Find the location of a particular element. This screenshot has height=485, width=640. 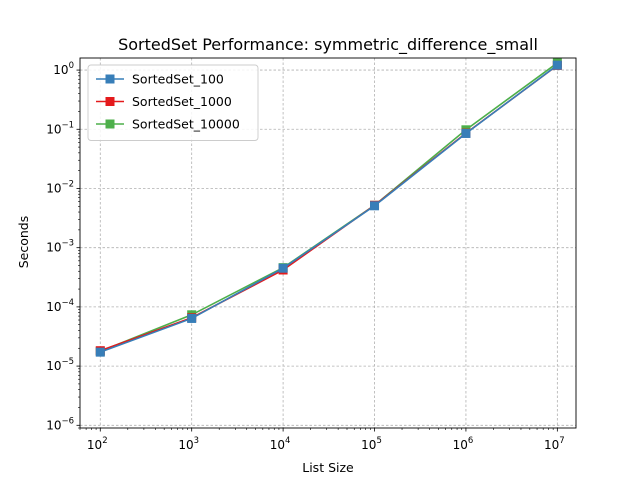

y-tick-label-5: 10⁻¹ is located at coordinates (60, 128).